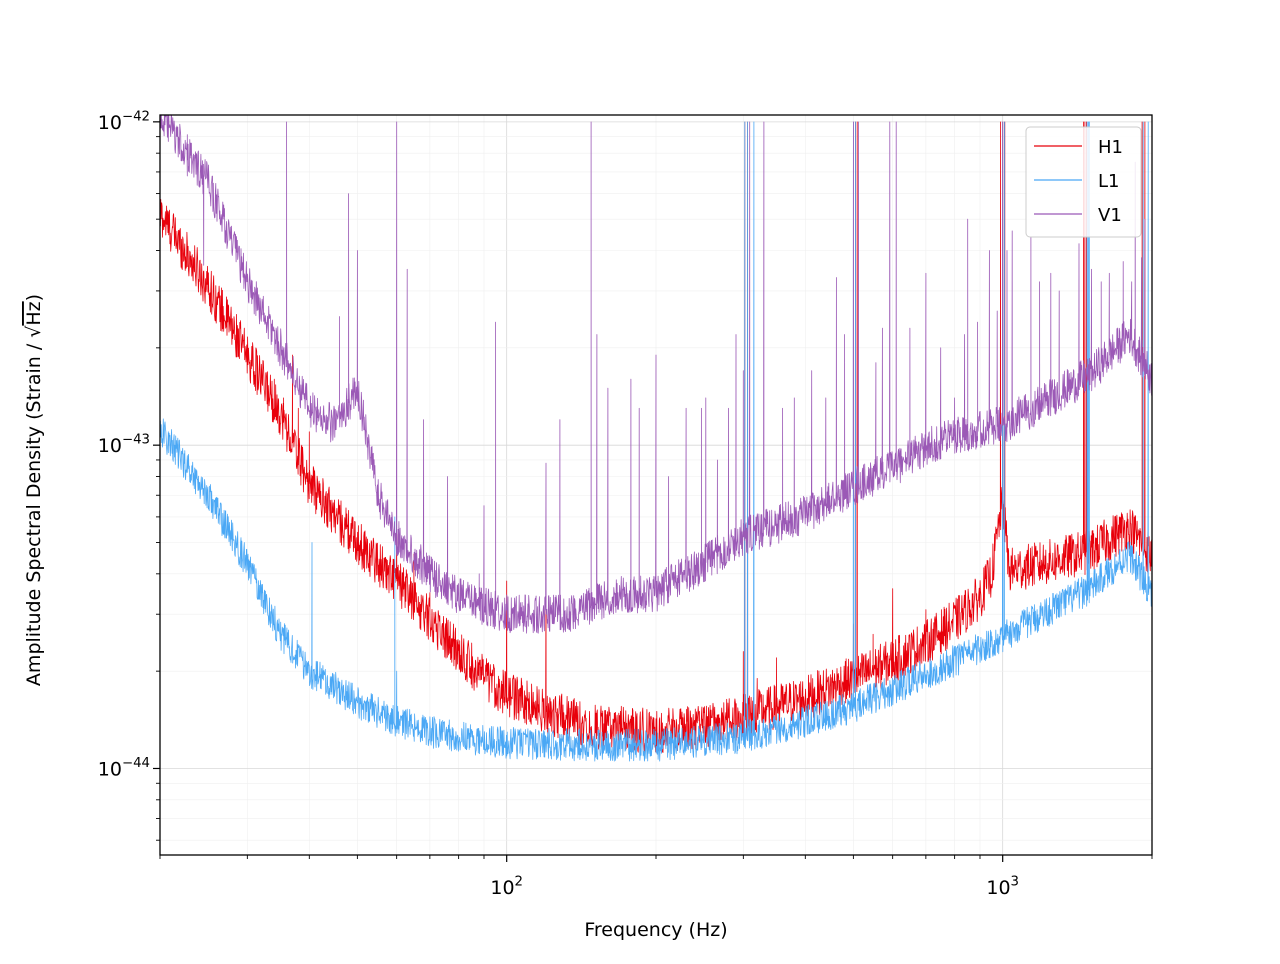  I want to click on x-tick-label: 10³, so click(1002, 886).